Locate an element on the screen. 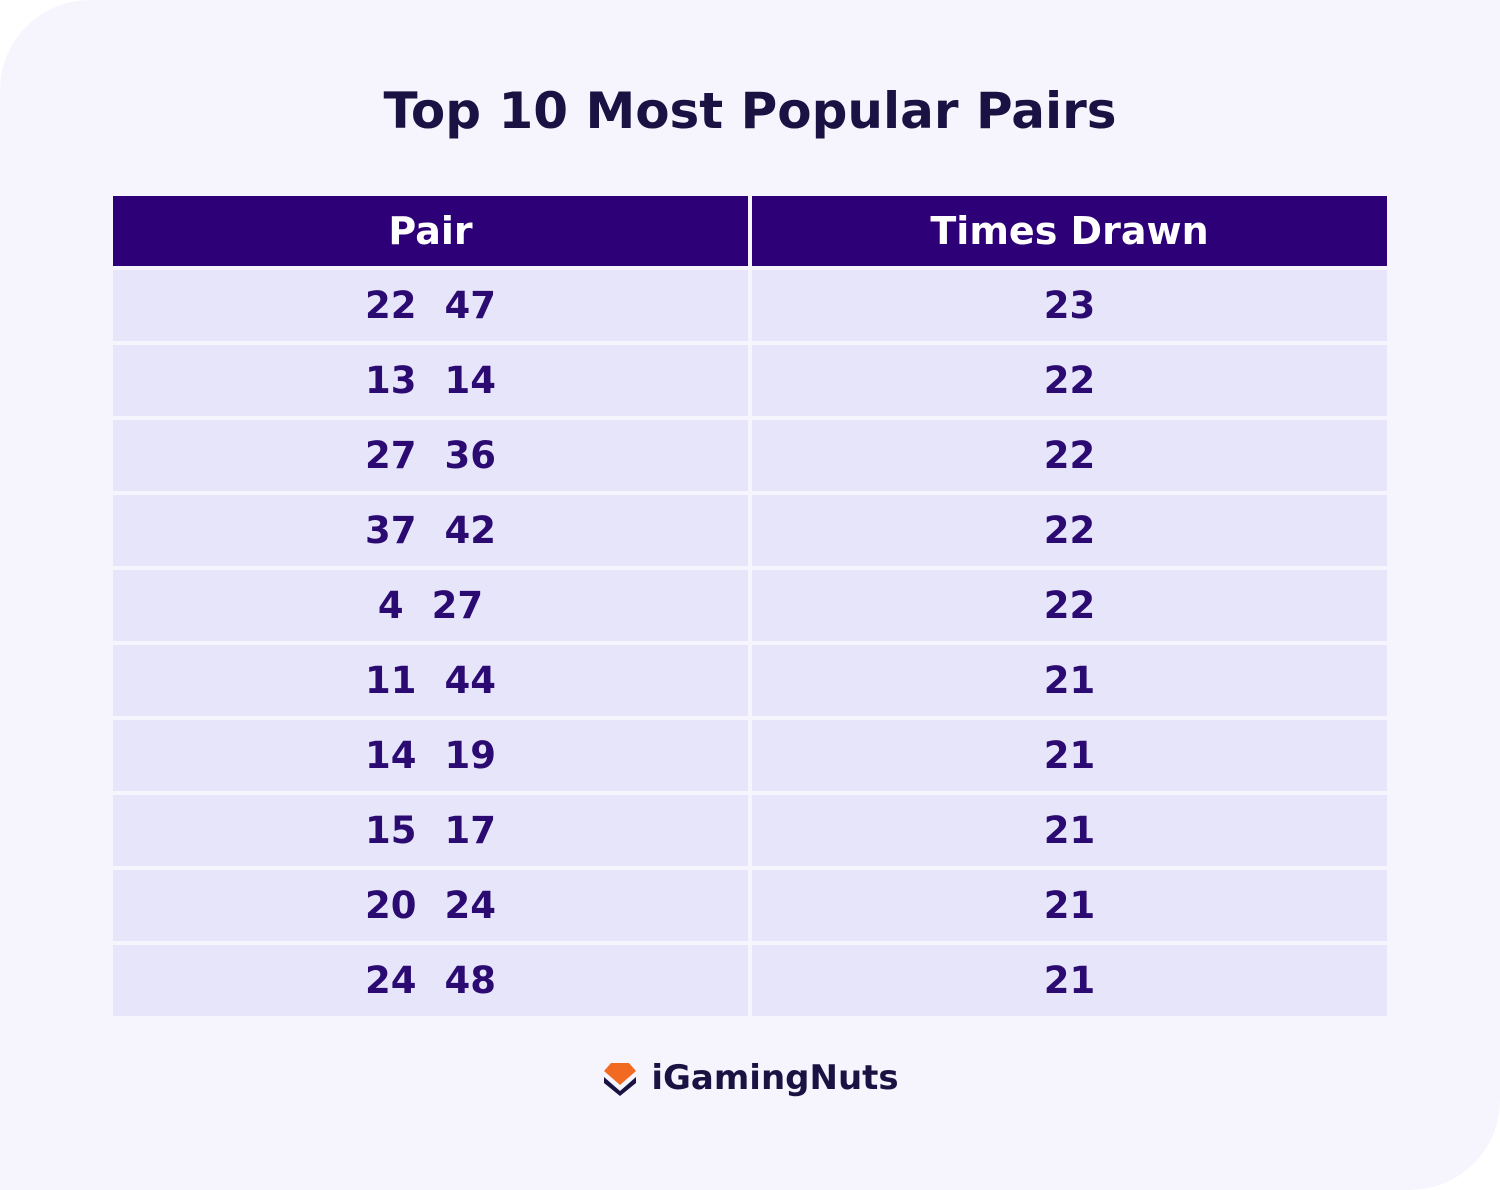 The height and width of the screenshot is (1190, 1500). pair: 22 47 is located at coordinates (430, 305).